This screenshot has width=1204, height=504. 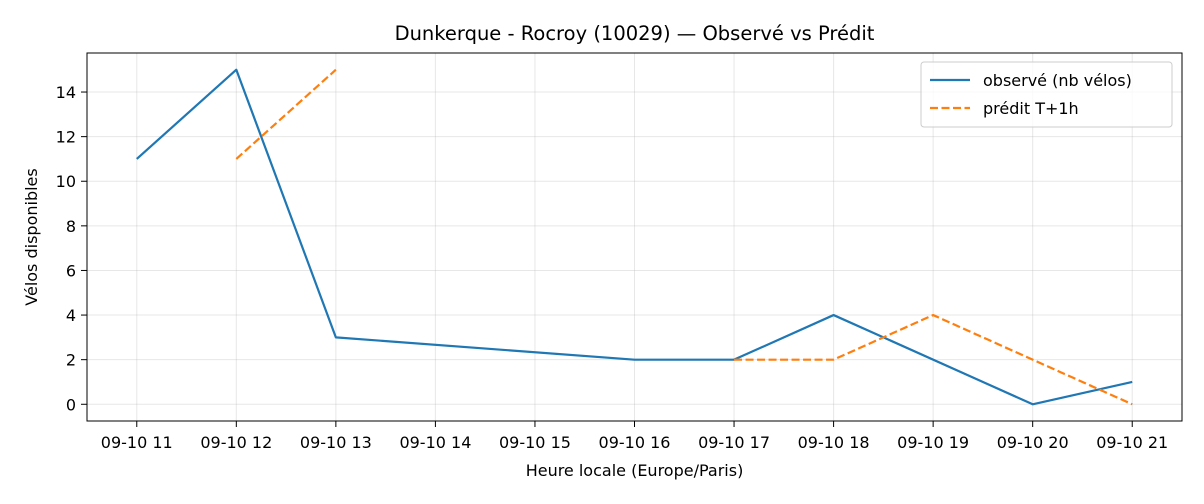 I want to click on y-axis-label: Vélos disponibles, so click(x=31, y=236).